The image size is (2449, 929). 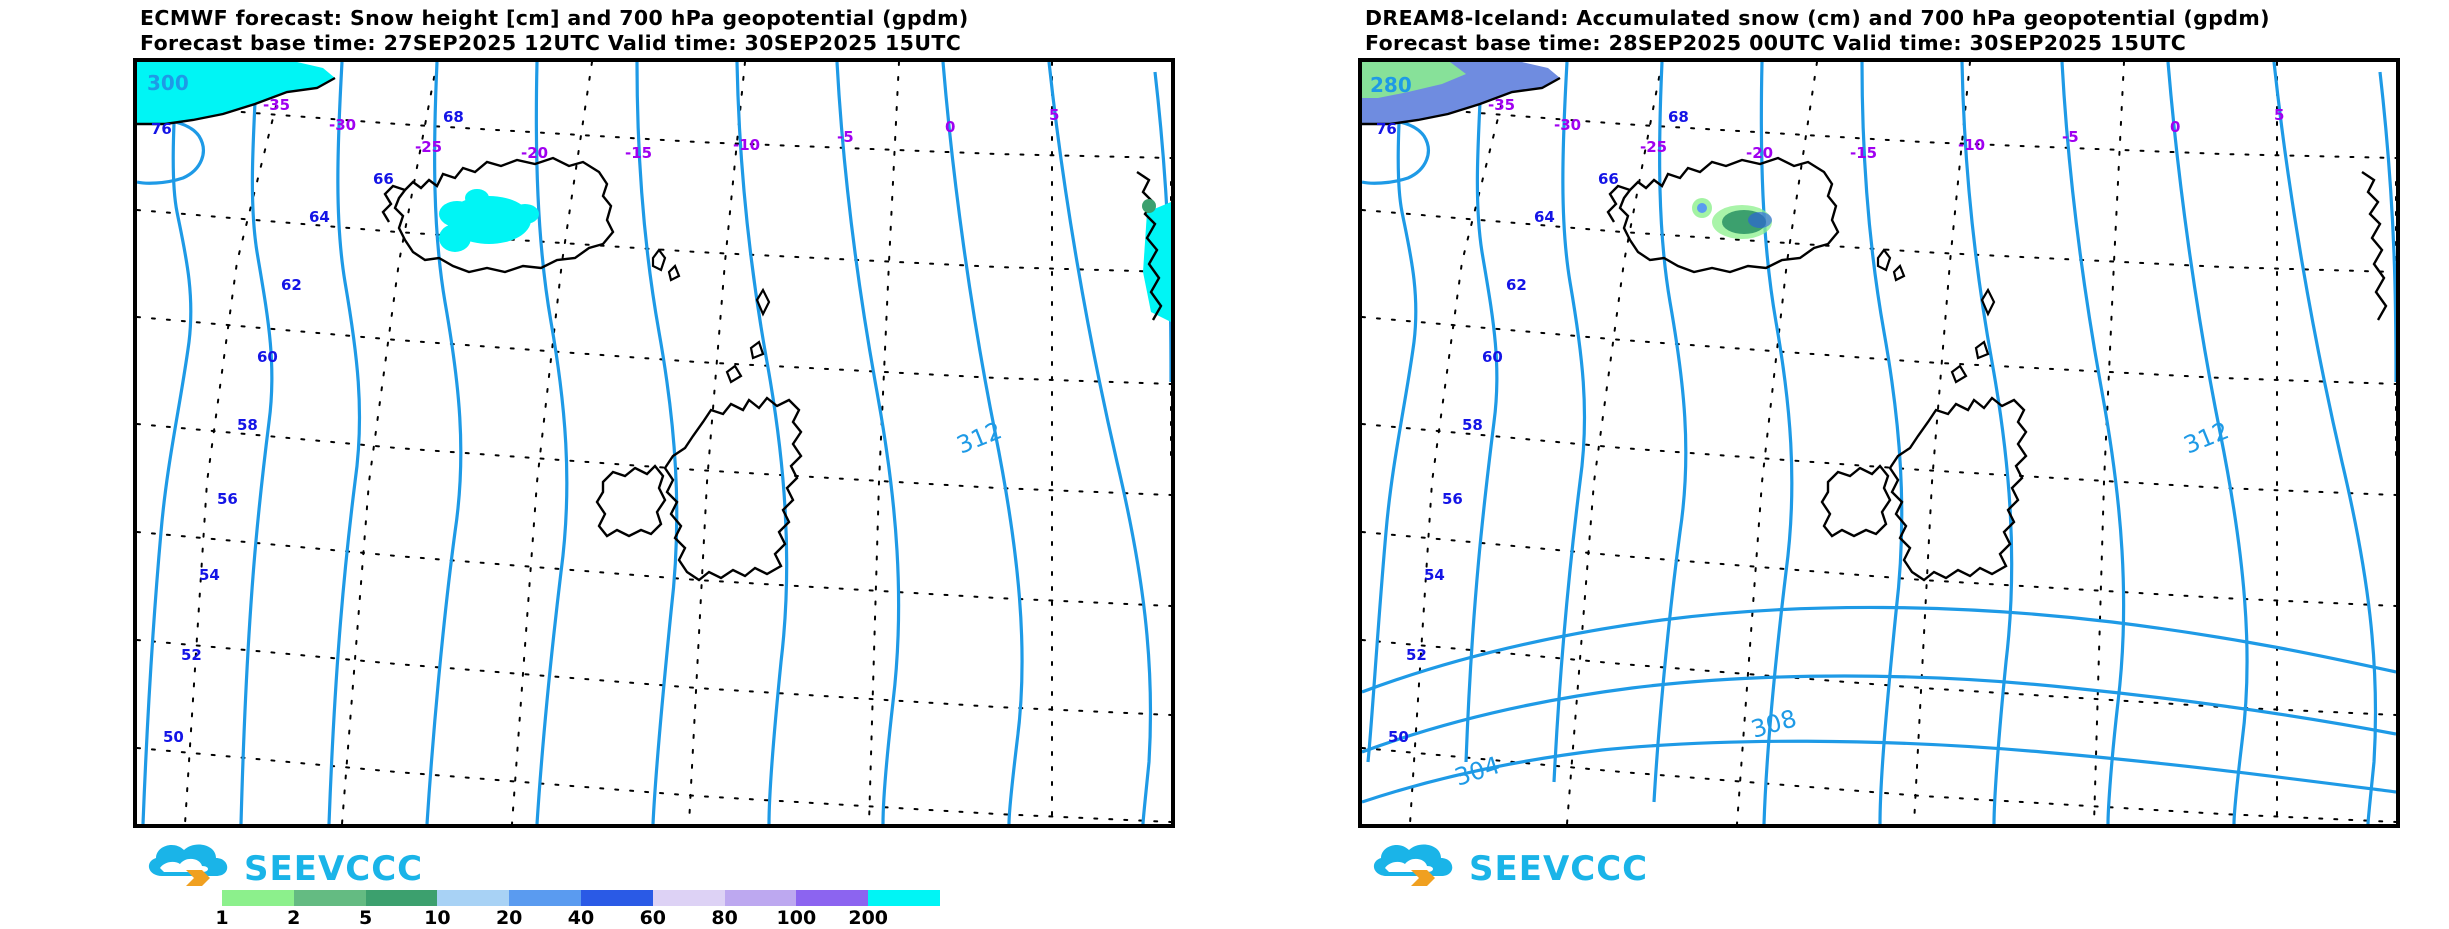 What do you see at coordinates (437, 918) in the screenshot?
I see `tick-10: 10` at bounding box center [437, 918].